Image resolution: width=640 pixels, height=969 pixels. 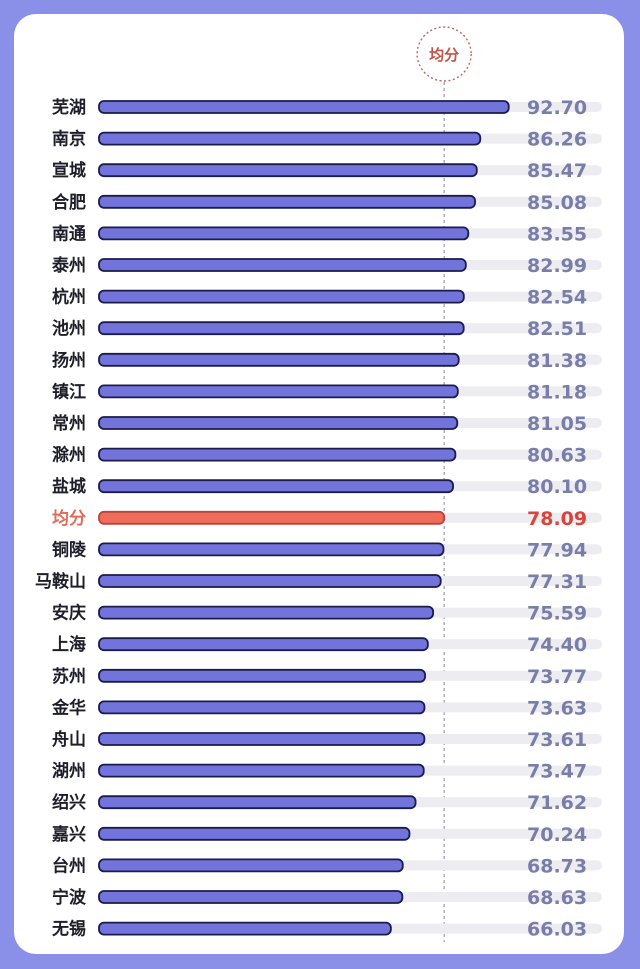 I want to click on city-label: 舟山, so click(x=69, y=739).